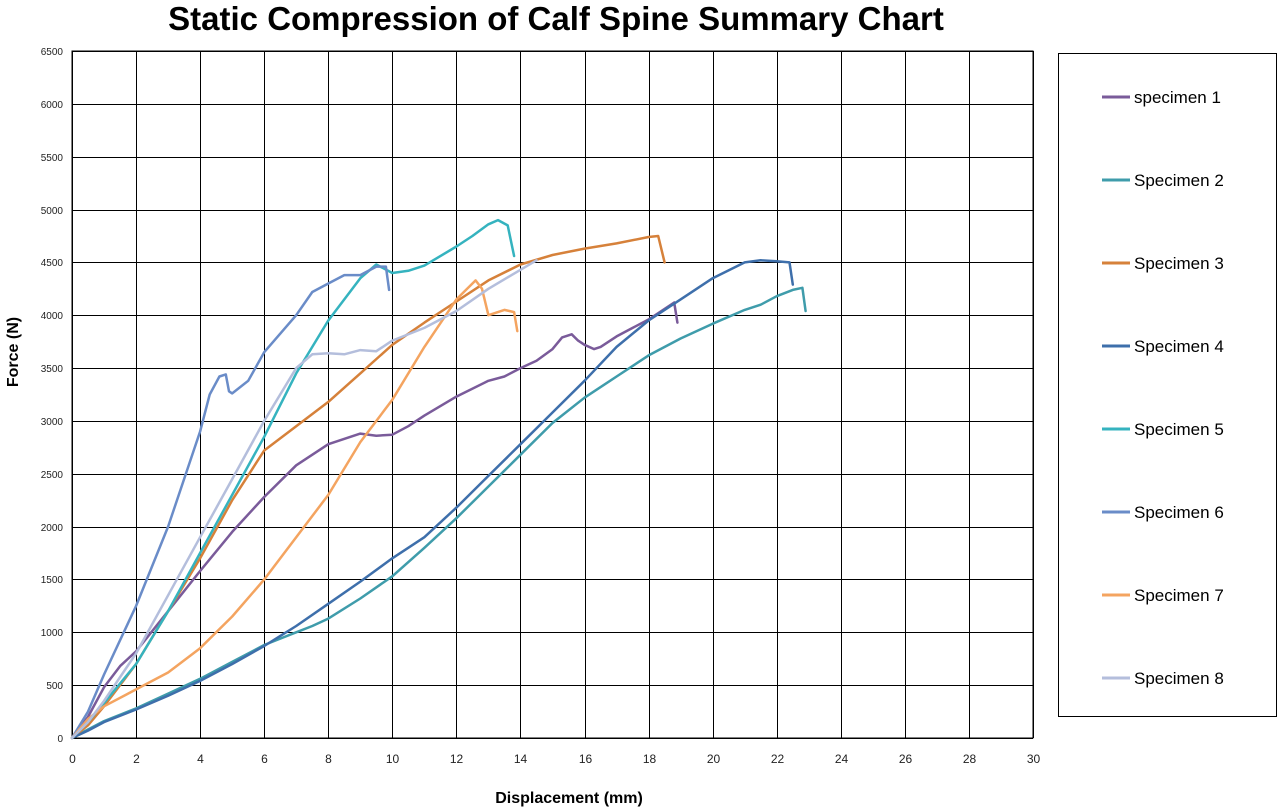  What do you see at coordinates (714, 759) in the screenshot?
I see `x-tick-label: 20` at bounding box center [714, 759].